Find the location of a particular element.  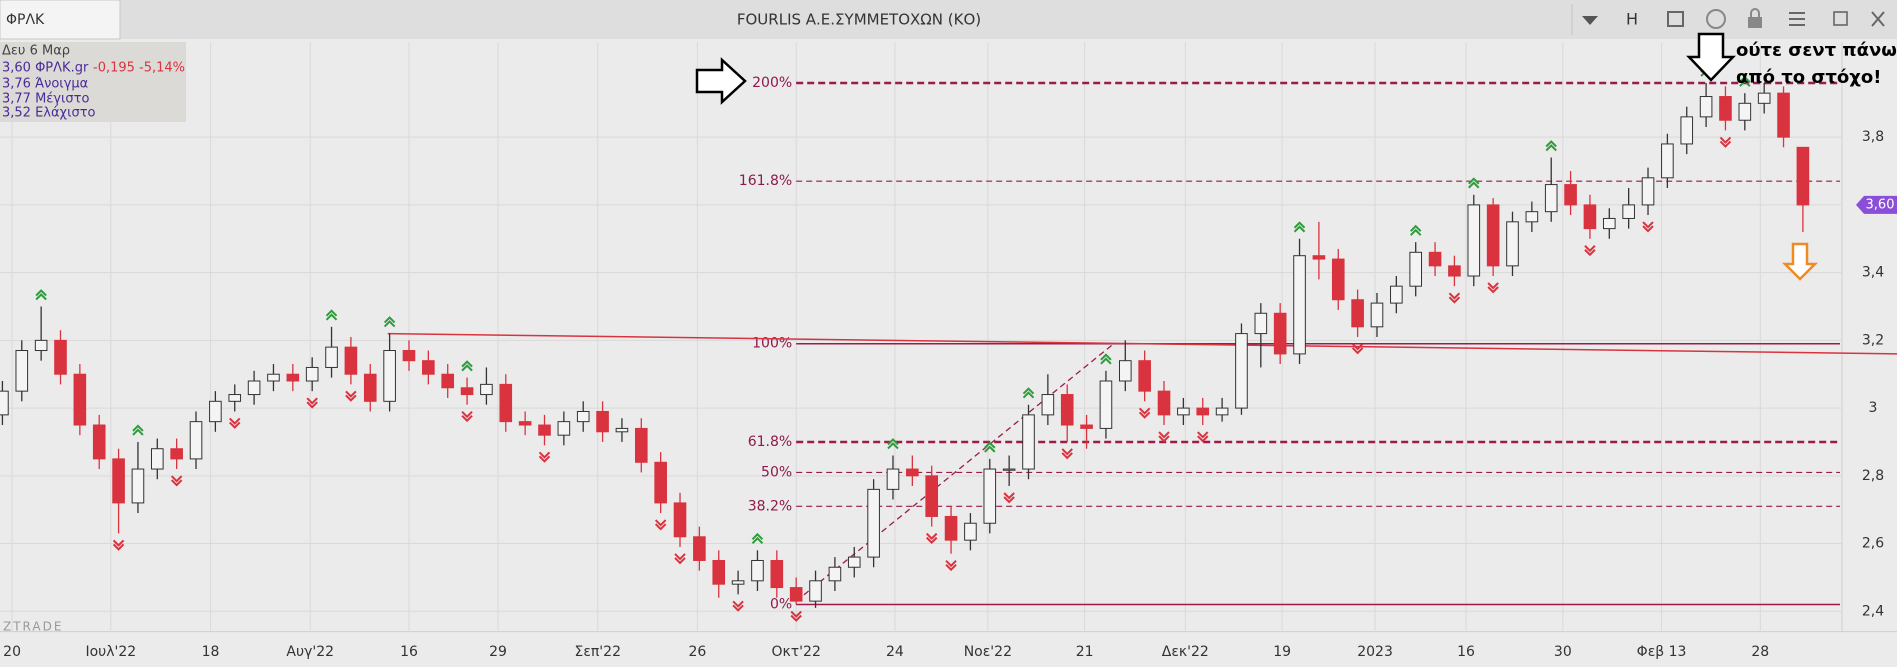

fib-label: 200% is located at coordinates (772, 83).